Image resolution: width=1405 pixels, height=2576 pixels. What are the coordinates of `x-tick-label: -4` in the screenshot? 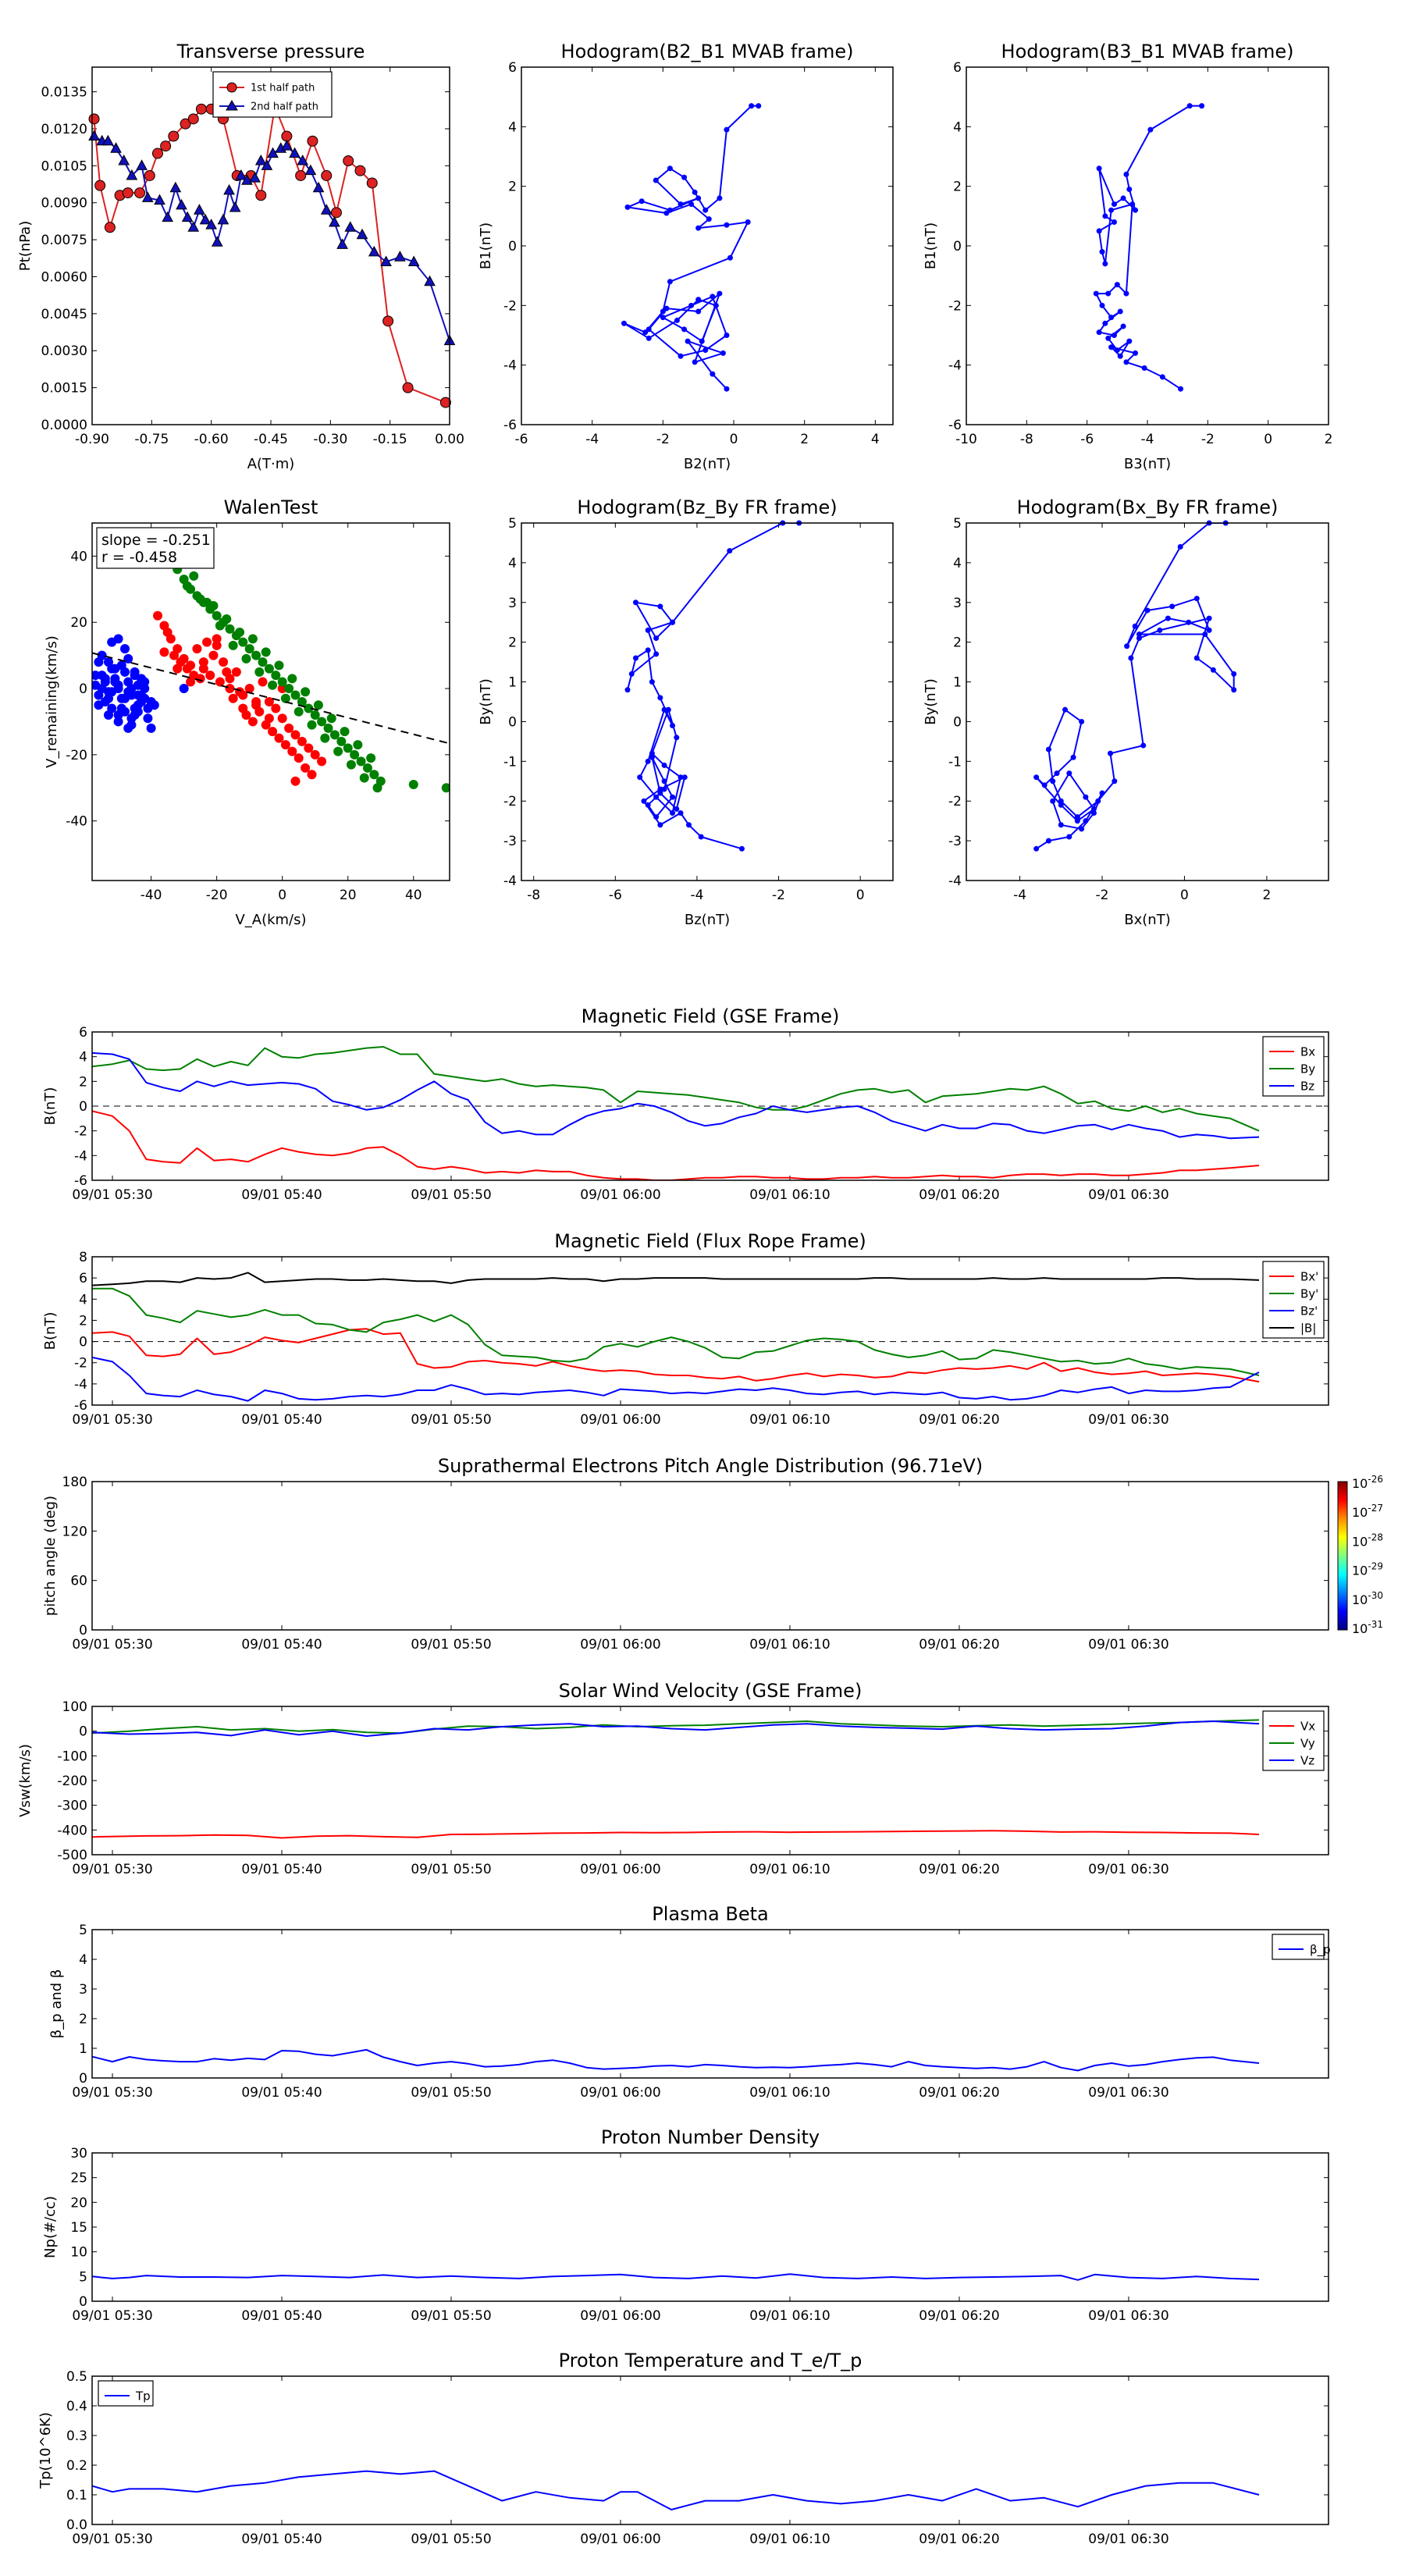 It's located at (1148, 439).